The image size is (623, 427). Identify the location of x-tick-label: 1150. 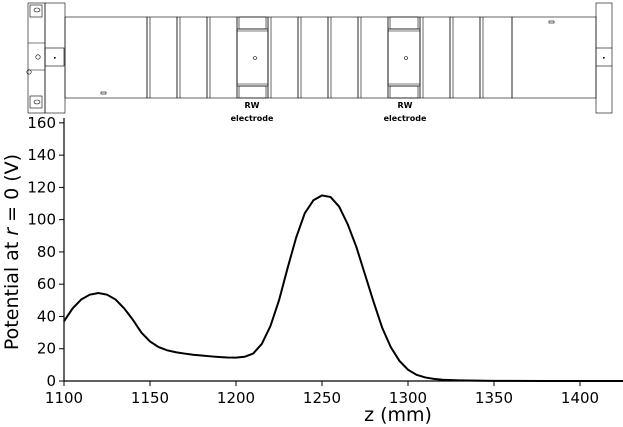
(150, 398).